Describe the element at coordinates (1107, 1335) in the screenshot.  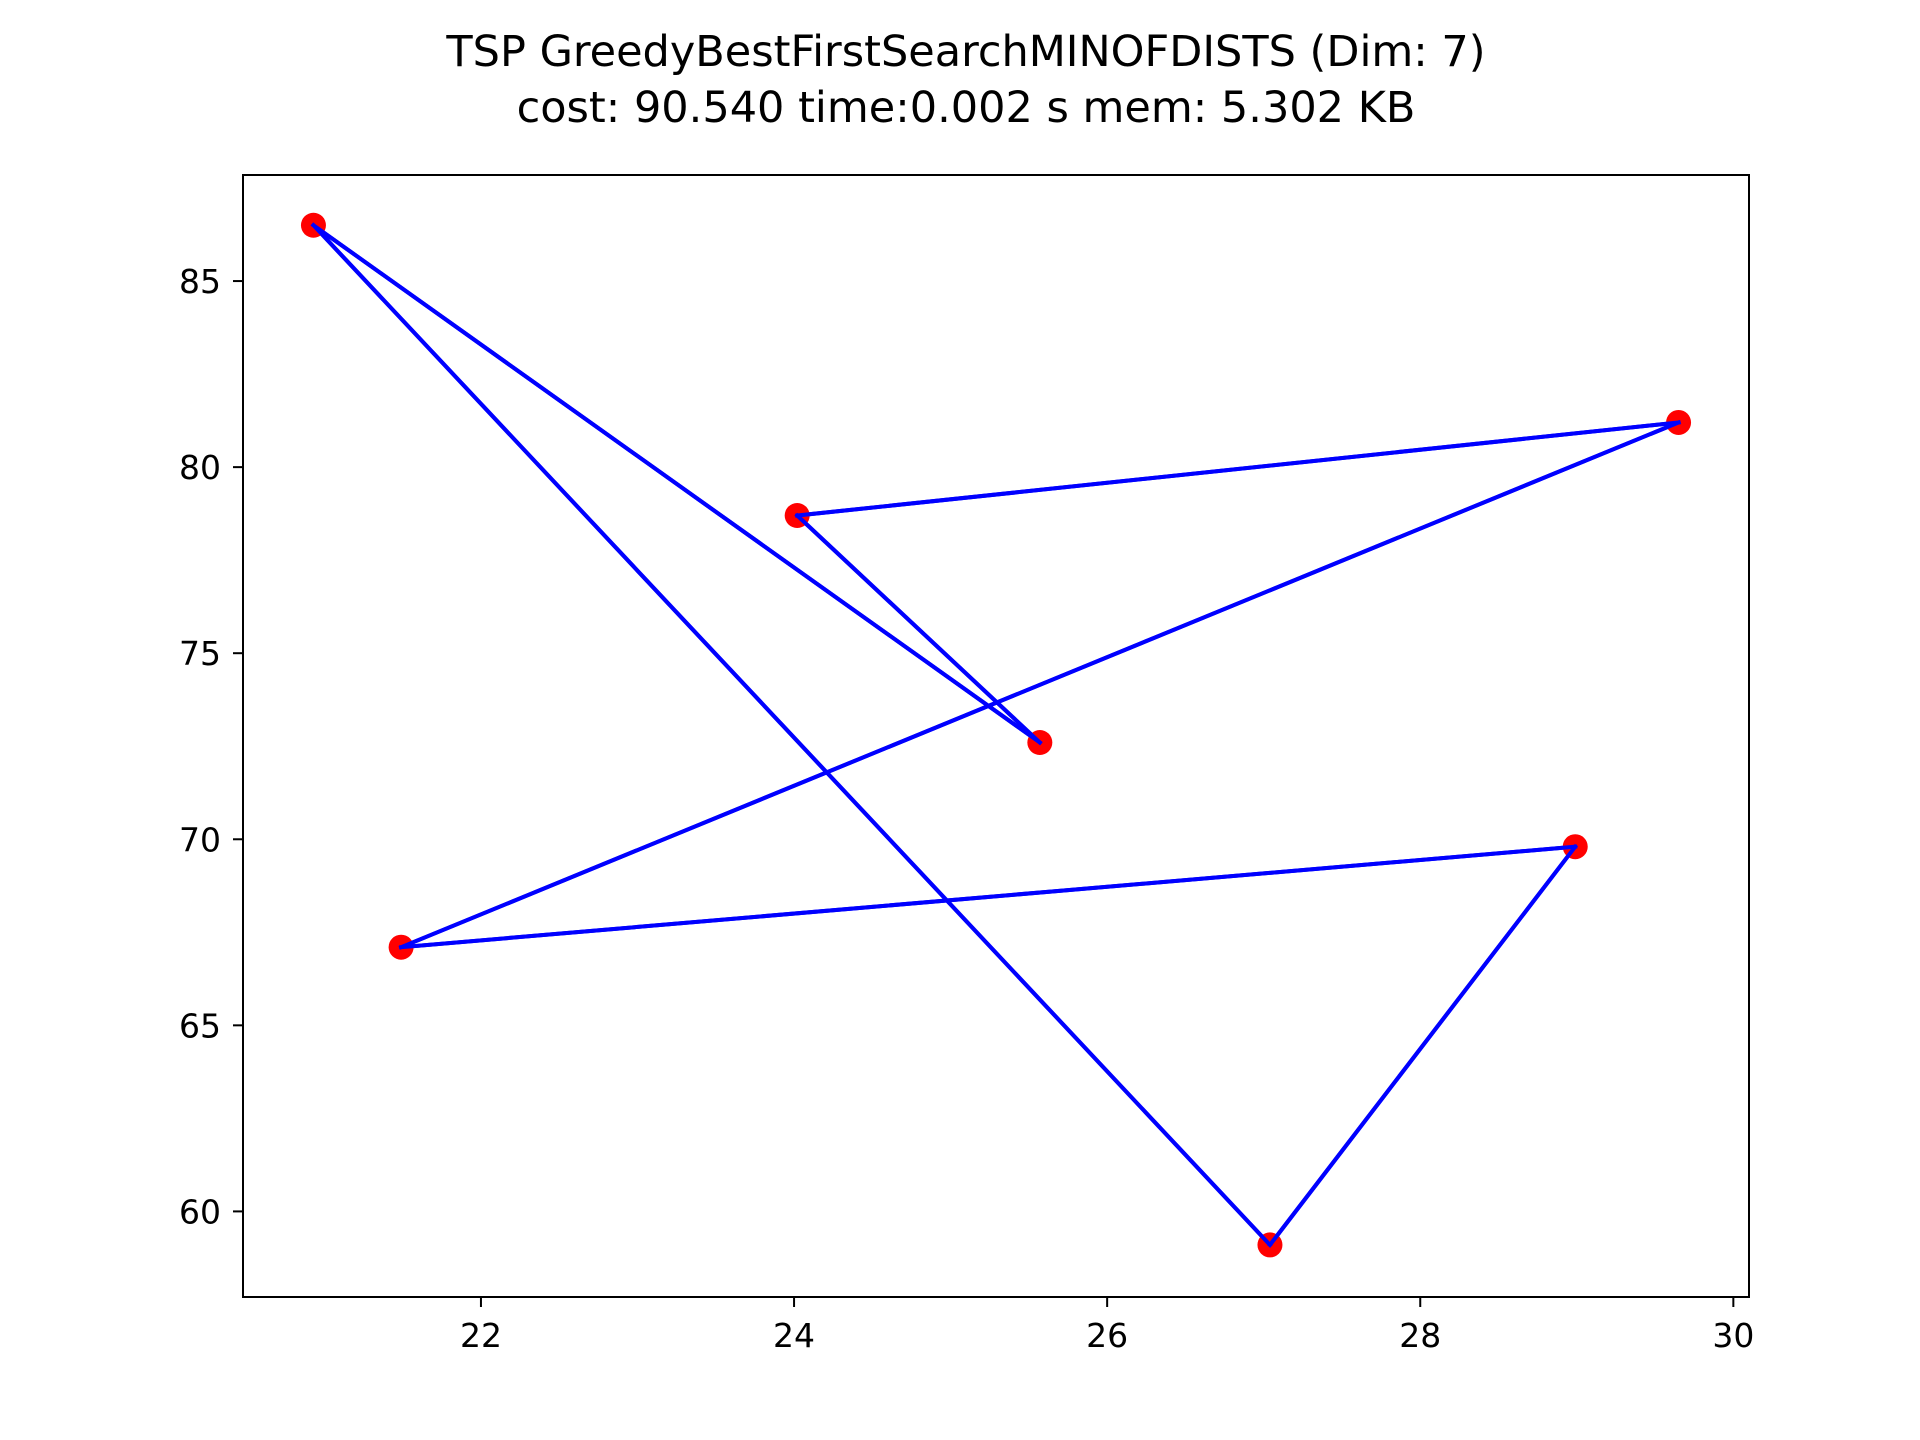
I see `x-tick-label: 26` at that location.